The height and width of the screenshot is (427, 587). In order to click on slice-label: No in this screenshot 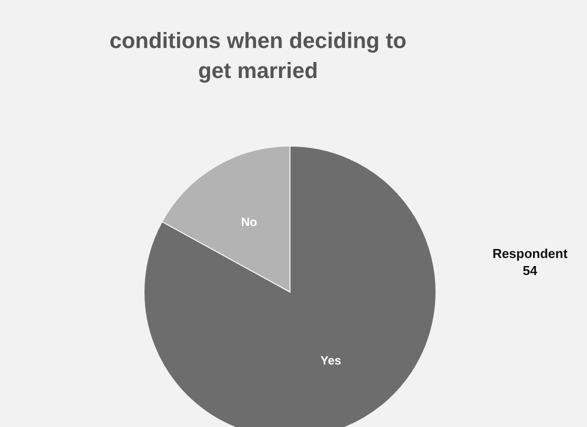, I will do `click(249, 222)`.